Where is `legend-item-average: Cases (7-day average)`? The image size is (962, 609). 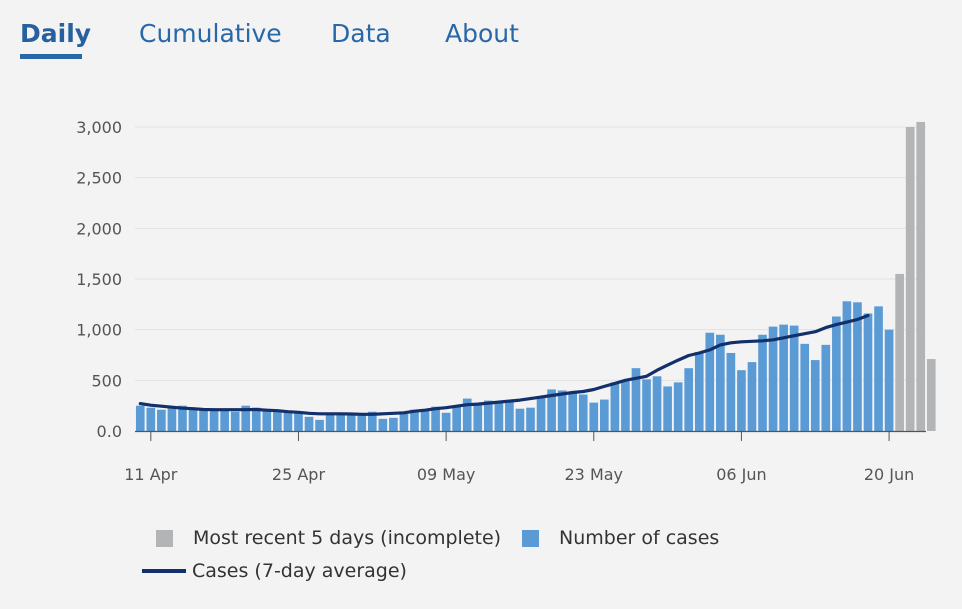 legend-item-average: Cases (7-day average) is located at coordinates (274, 571).